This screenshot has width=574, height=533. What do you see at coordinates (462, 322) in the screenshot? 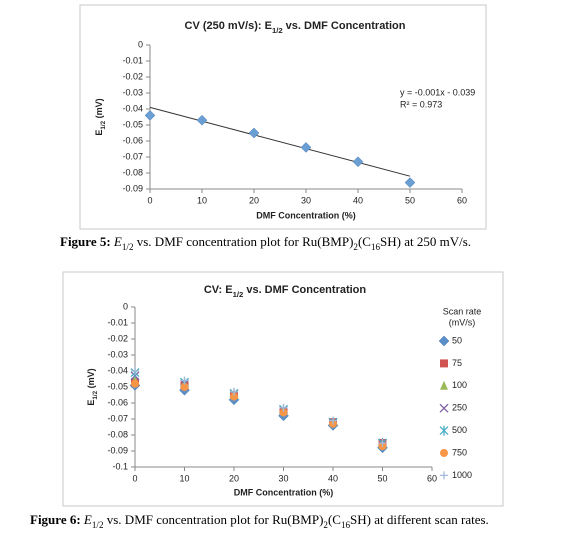
I see `legend-title: (mV/s)` at bounding box center [462, 322].